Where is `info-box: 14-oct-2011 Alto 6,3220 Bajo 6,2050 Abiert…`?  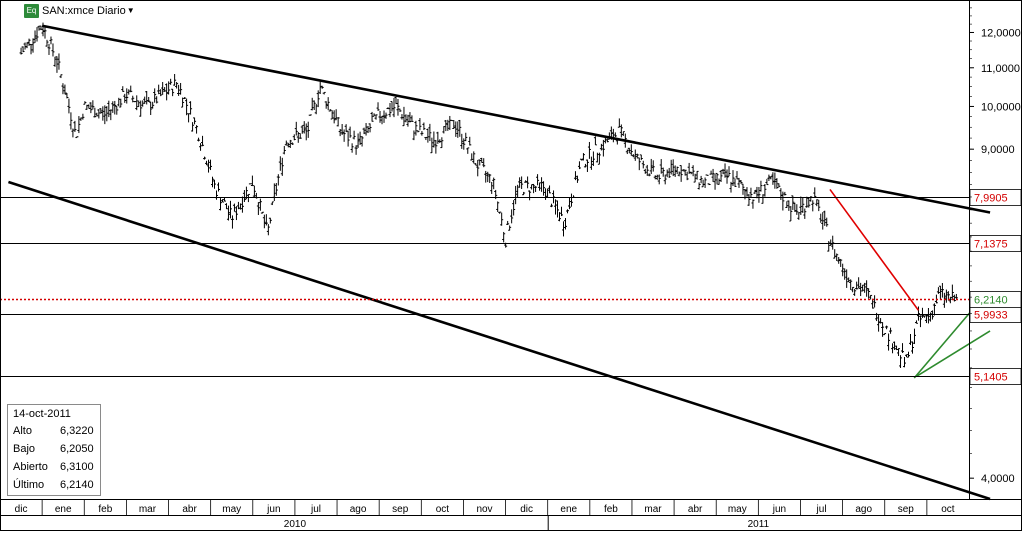 info-box: 14-oct-2011 Alto 6,3220 Bajo 6,2050 Abiert… is located at coordinates (54, 450).